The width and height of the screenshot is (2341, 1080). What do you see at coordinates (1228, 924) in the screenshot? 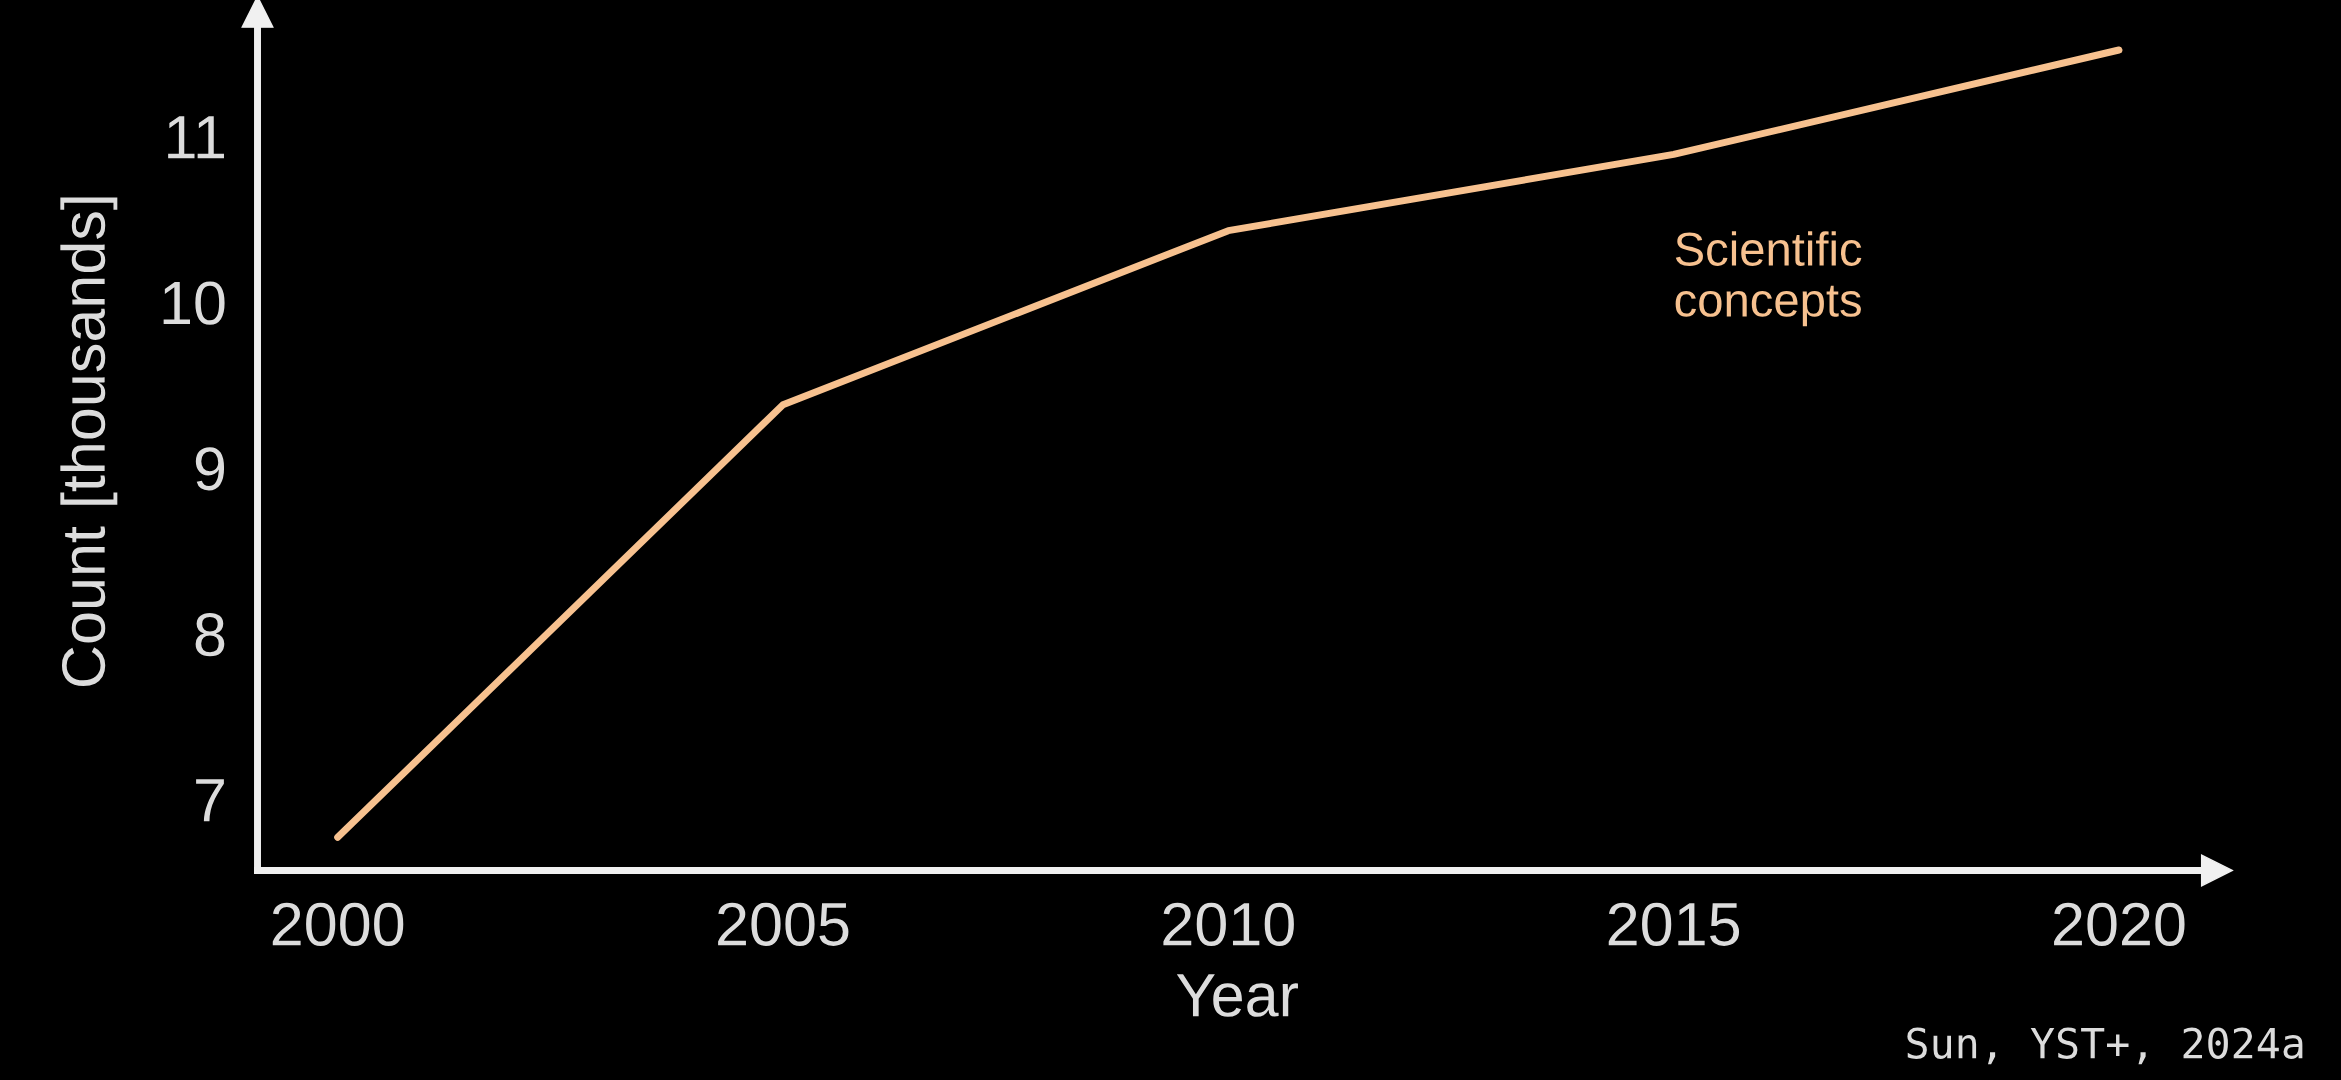
I see `x-tick-label: 2010` at bounding box center [1228, 924].